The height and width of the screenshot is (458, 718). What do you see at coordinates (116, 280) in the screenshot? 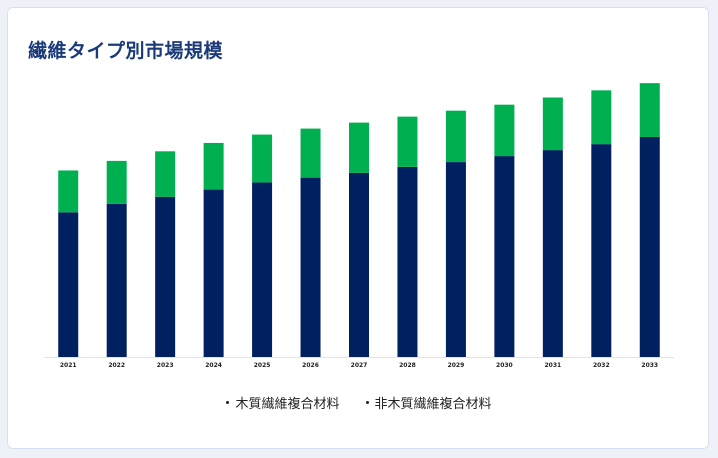
I see `bar-wood-2022` at bounding box center [116, 280].